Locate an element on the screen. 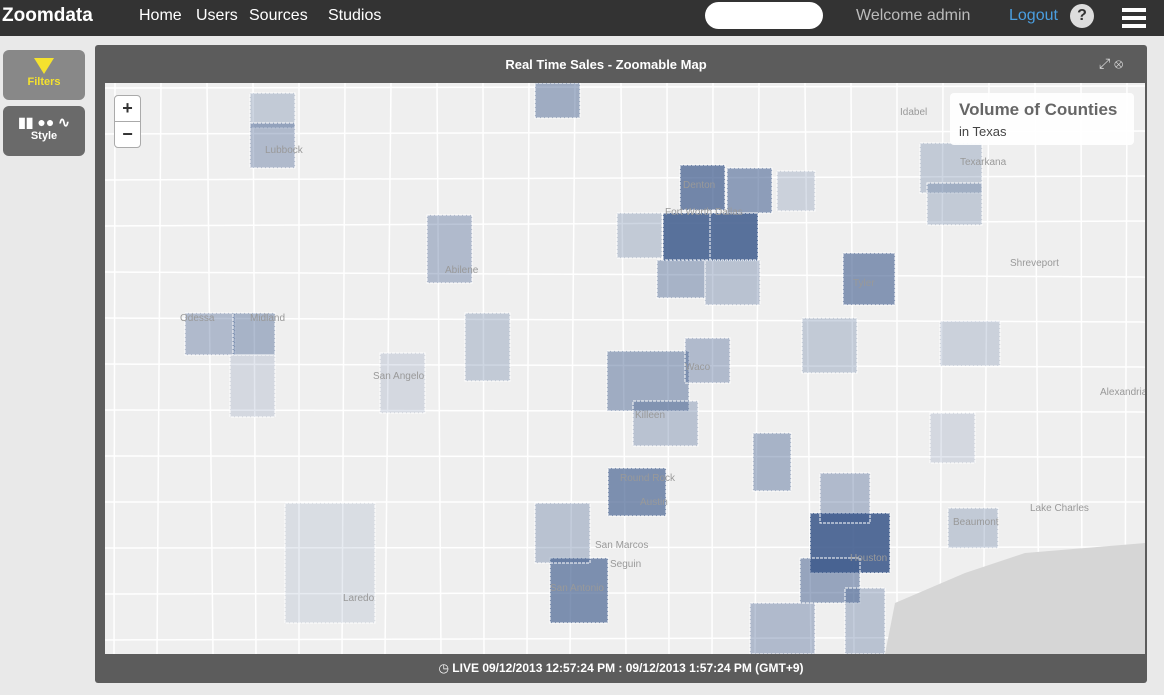  map-label: Abilene is located at coordinates (462, 270).